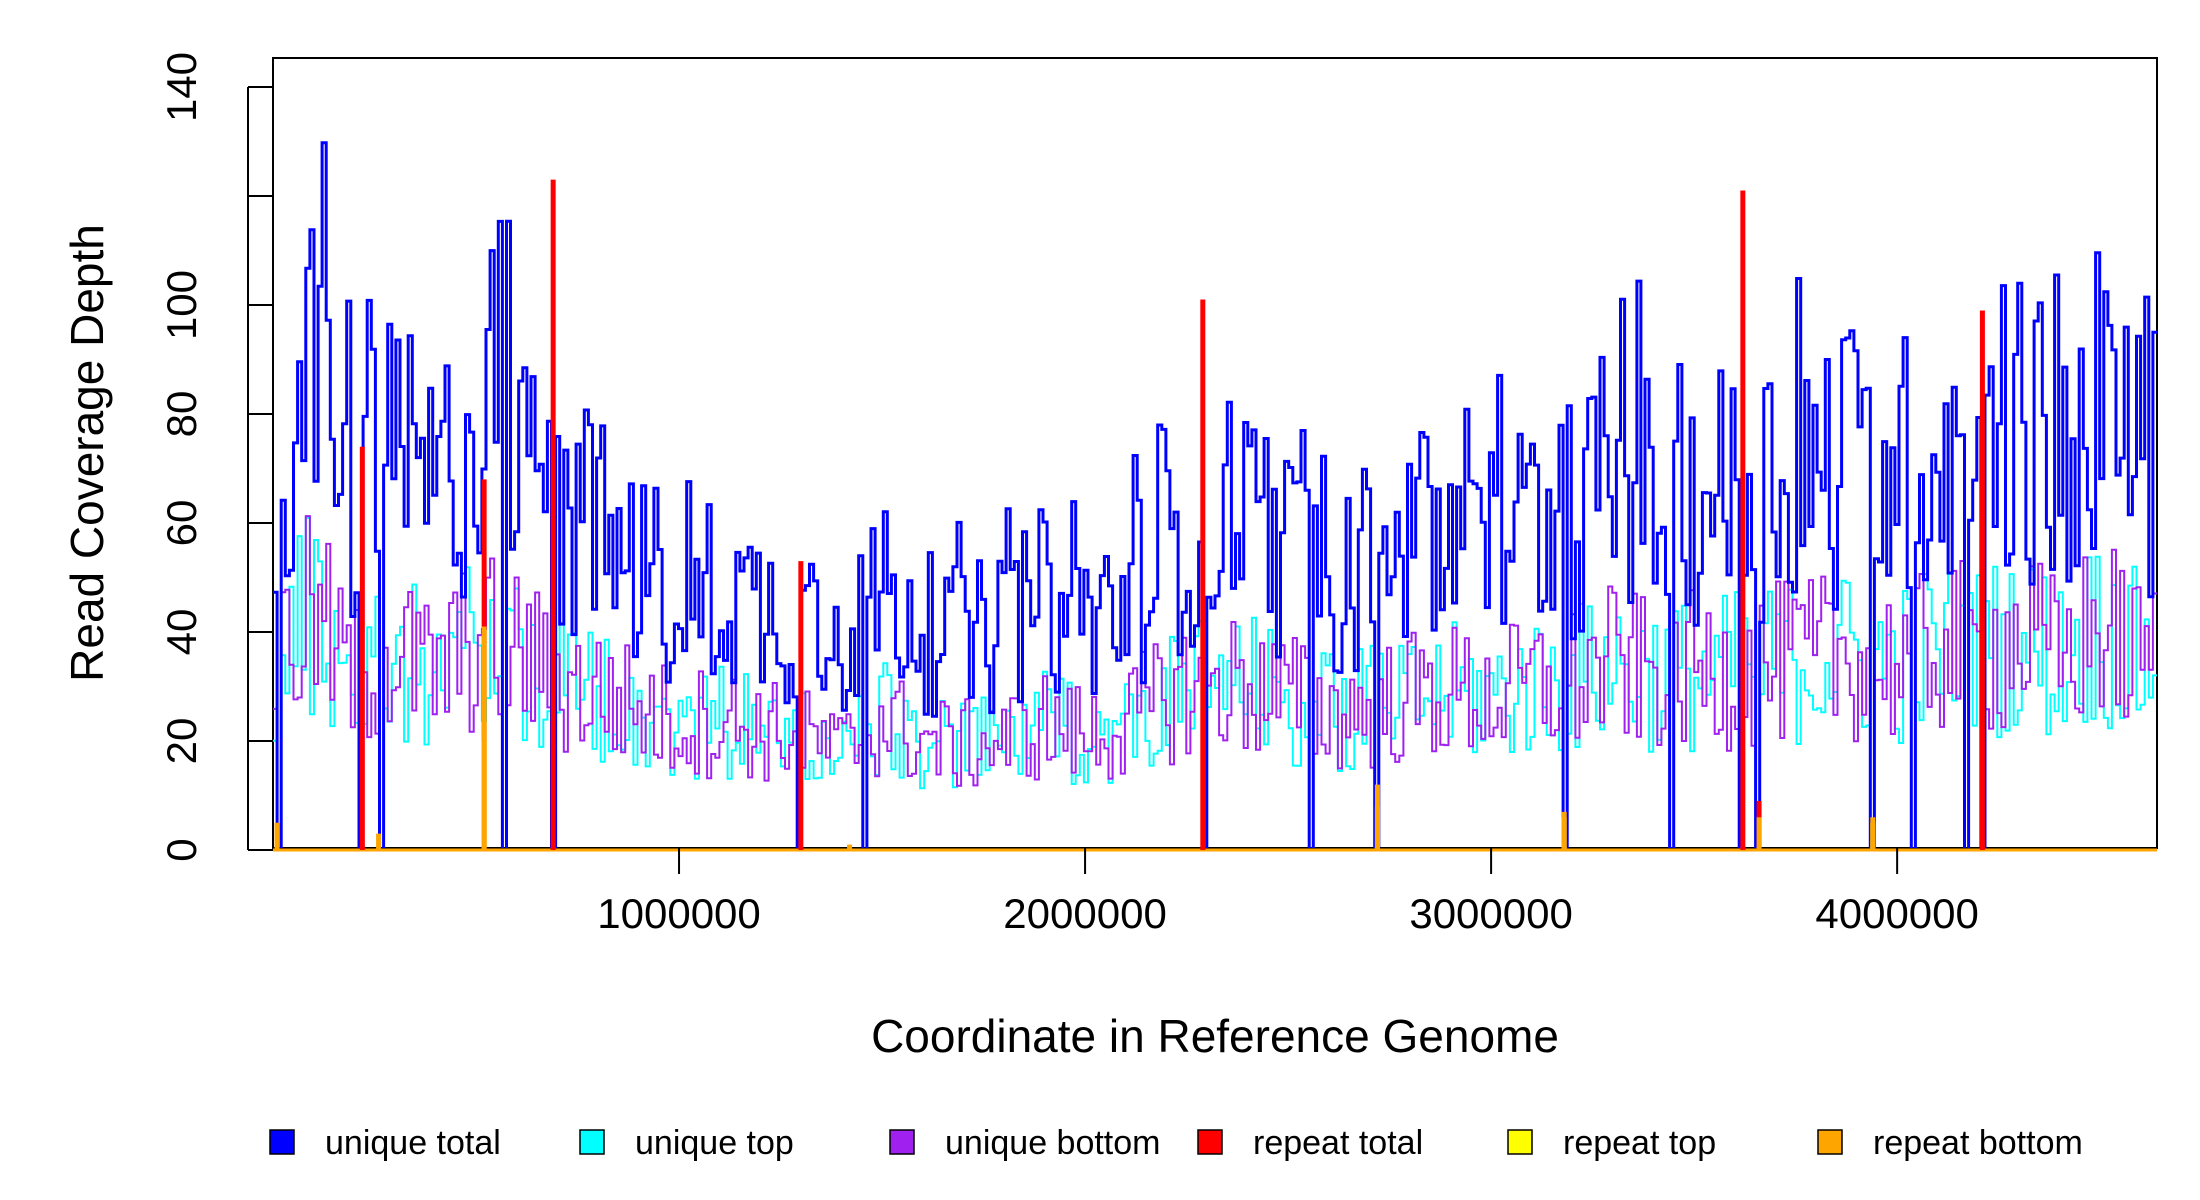  I want to click on legend-label: unique top, so click(714, 1143).